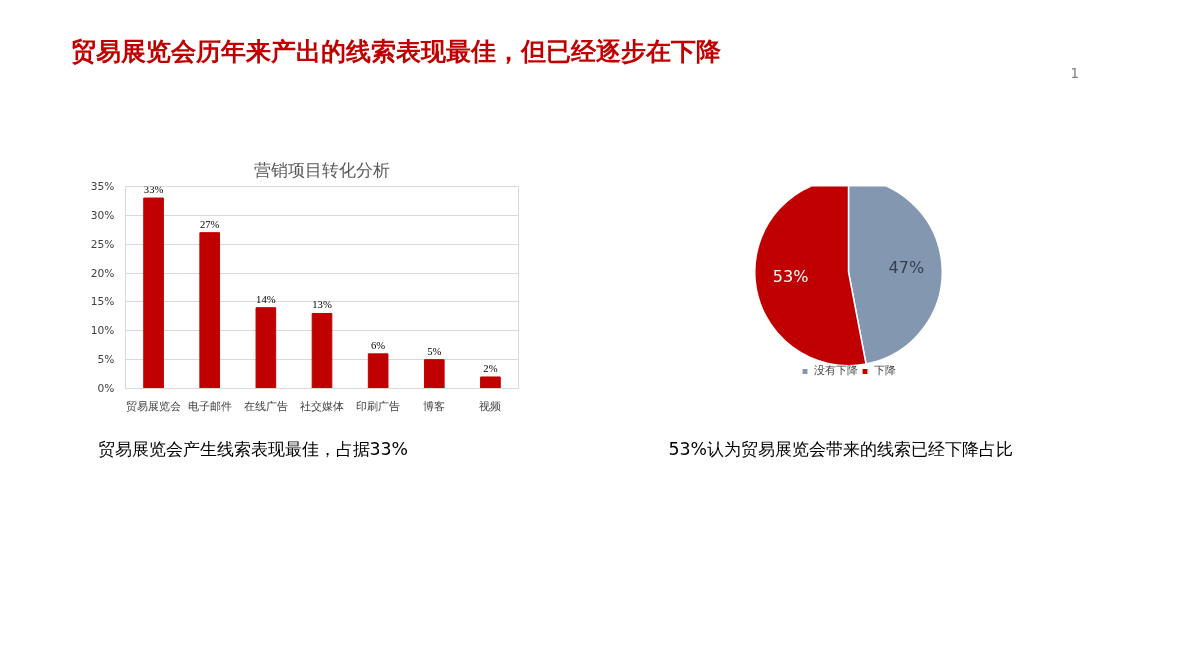 The image size is (1190, 669). Describe the element at coordinates (322, 406) in the screenshot. I see `x-tick-label: 社交媒体` at that location.